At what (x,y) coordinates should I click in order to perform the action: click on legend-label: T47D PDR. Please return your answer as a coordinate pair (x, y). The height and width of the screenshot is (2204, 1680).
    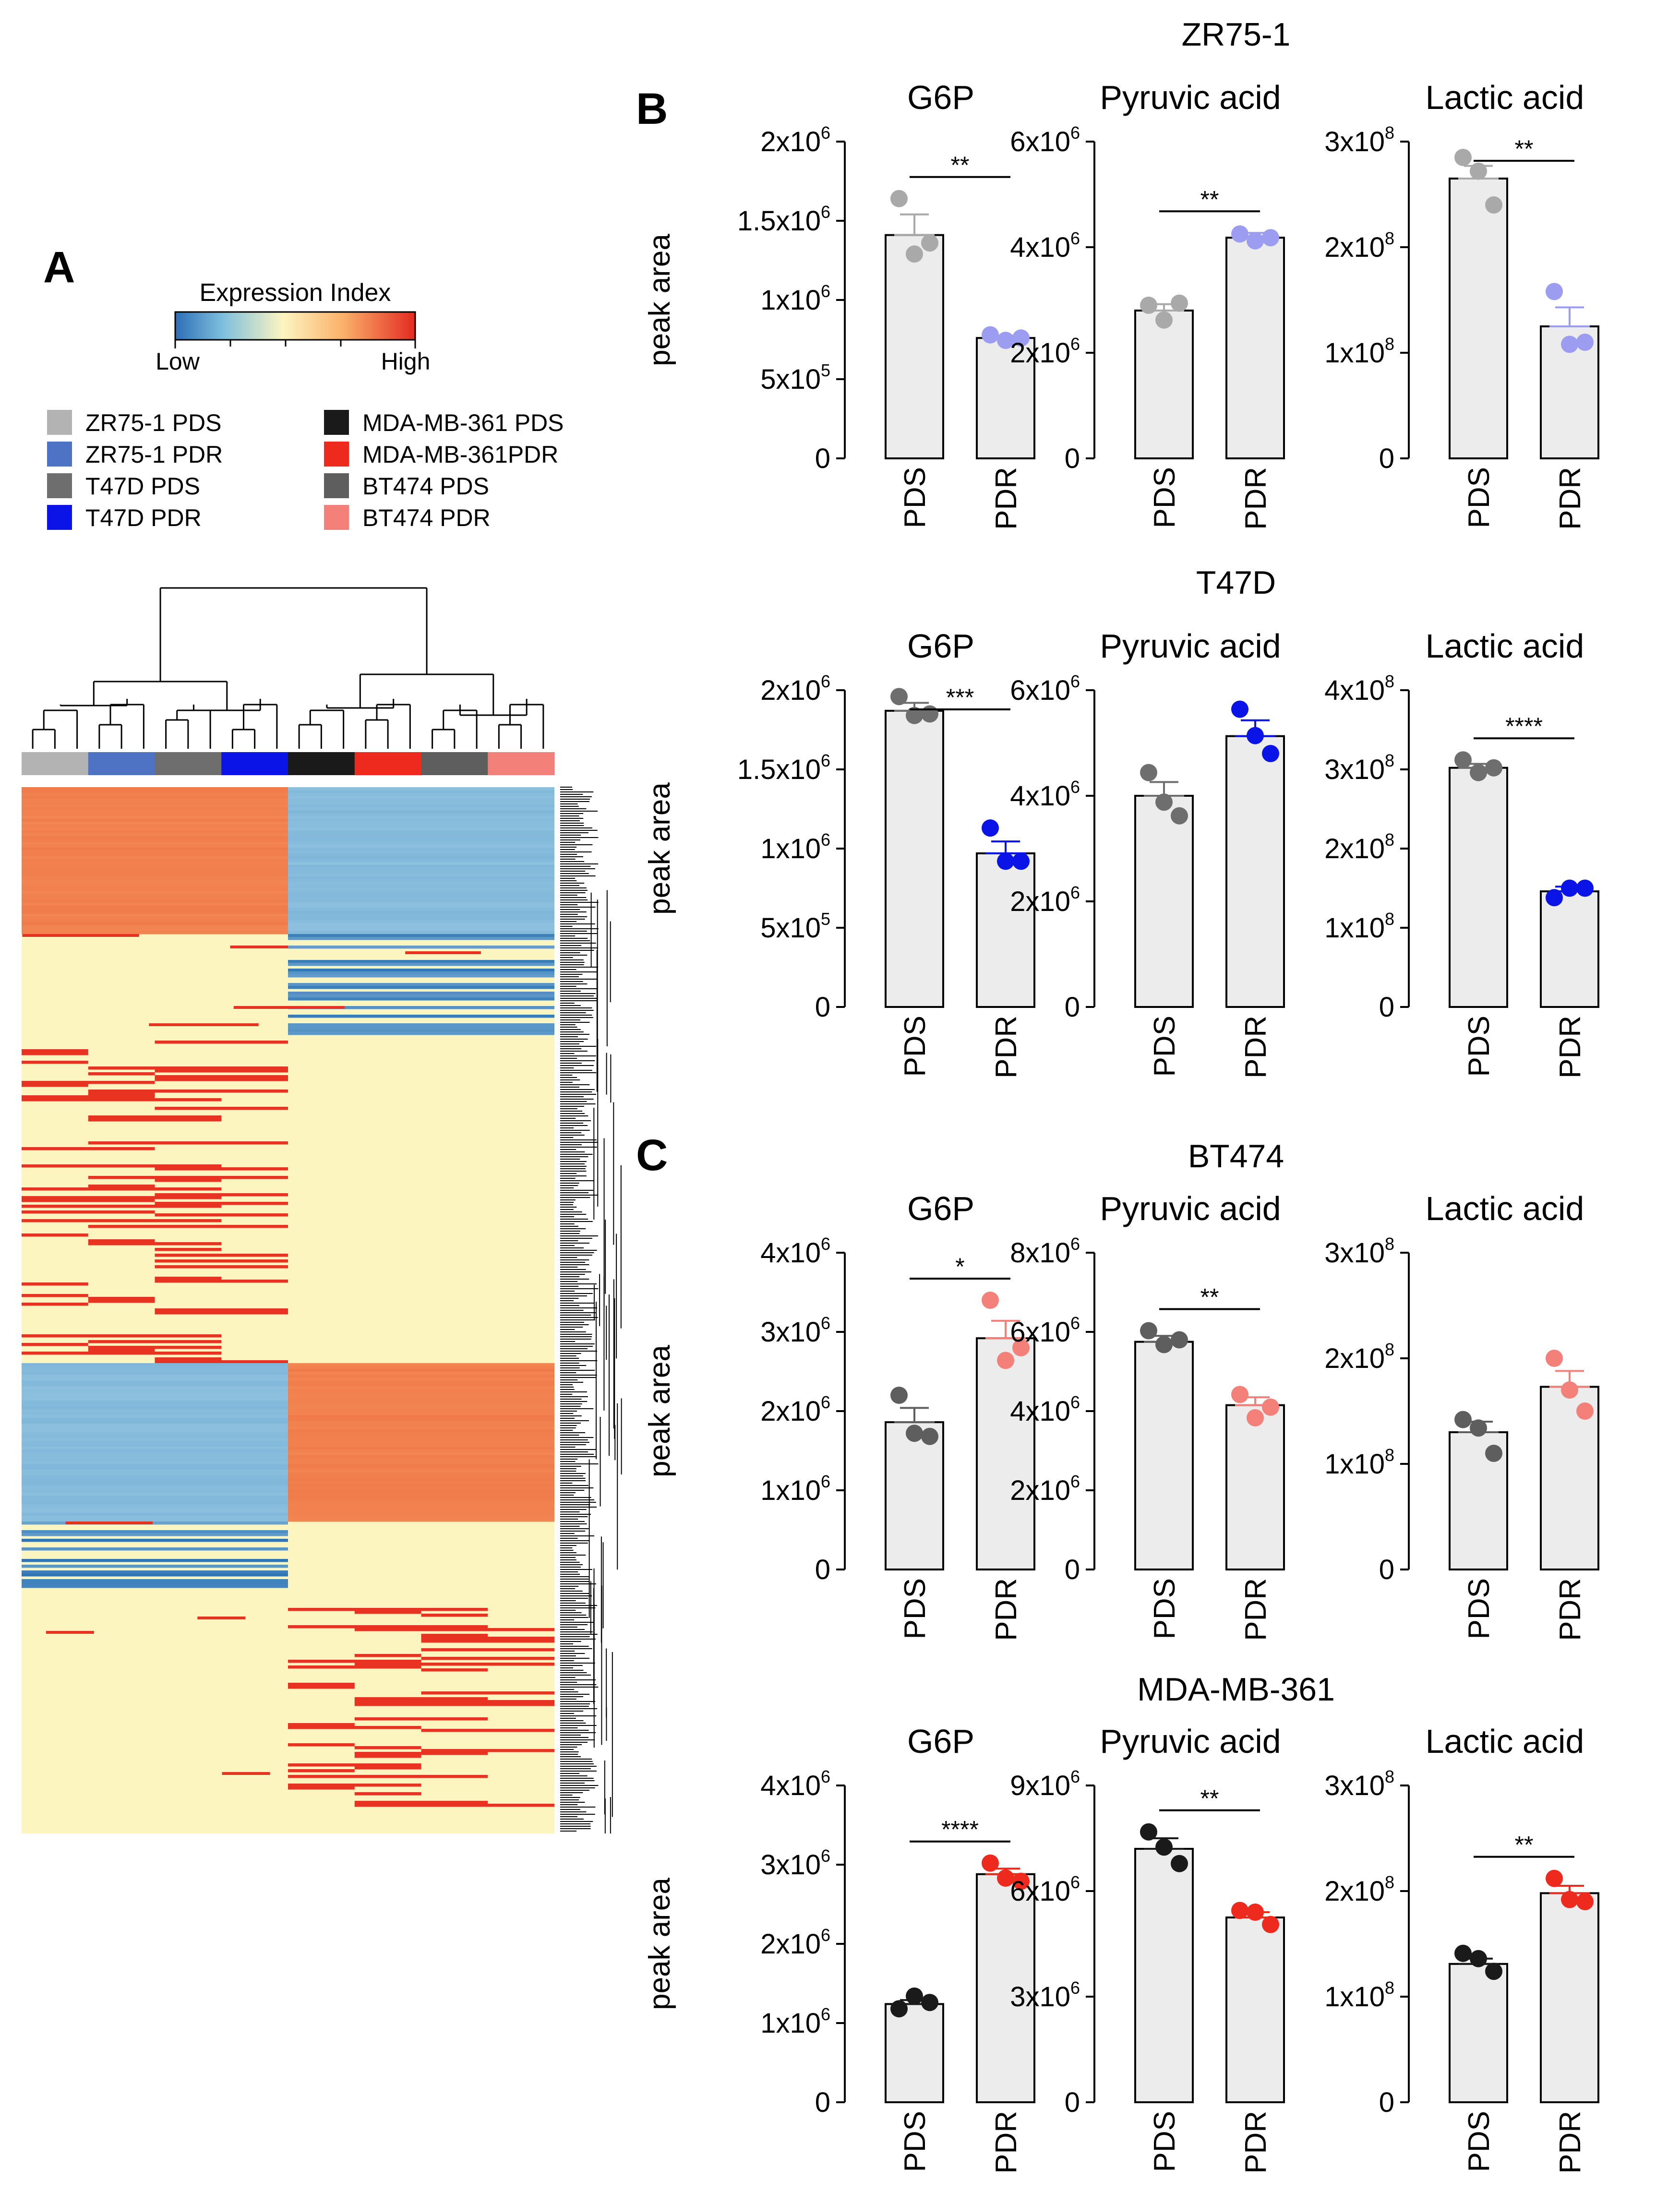
    Looking at the image, I should click on (143, 518).